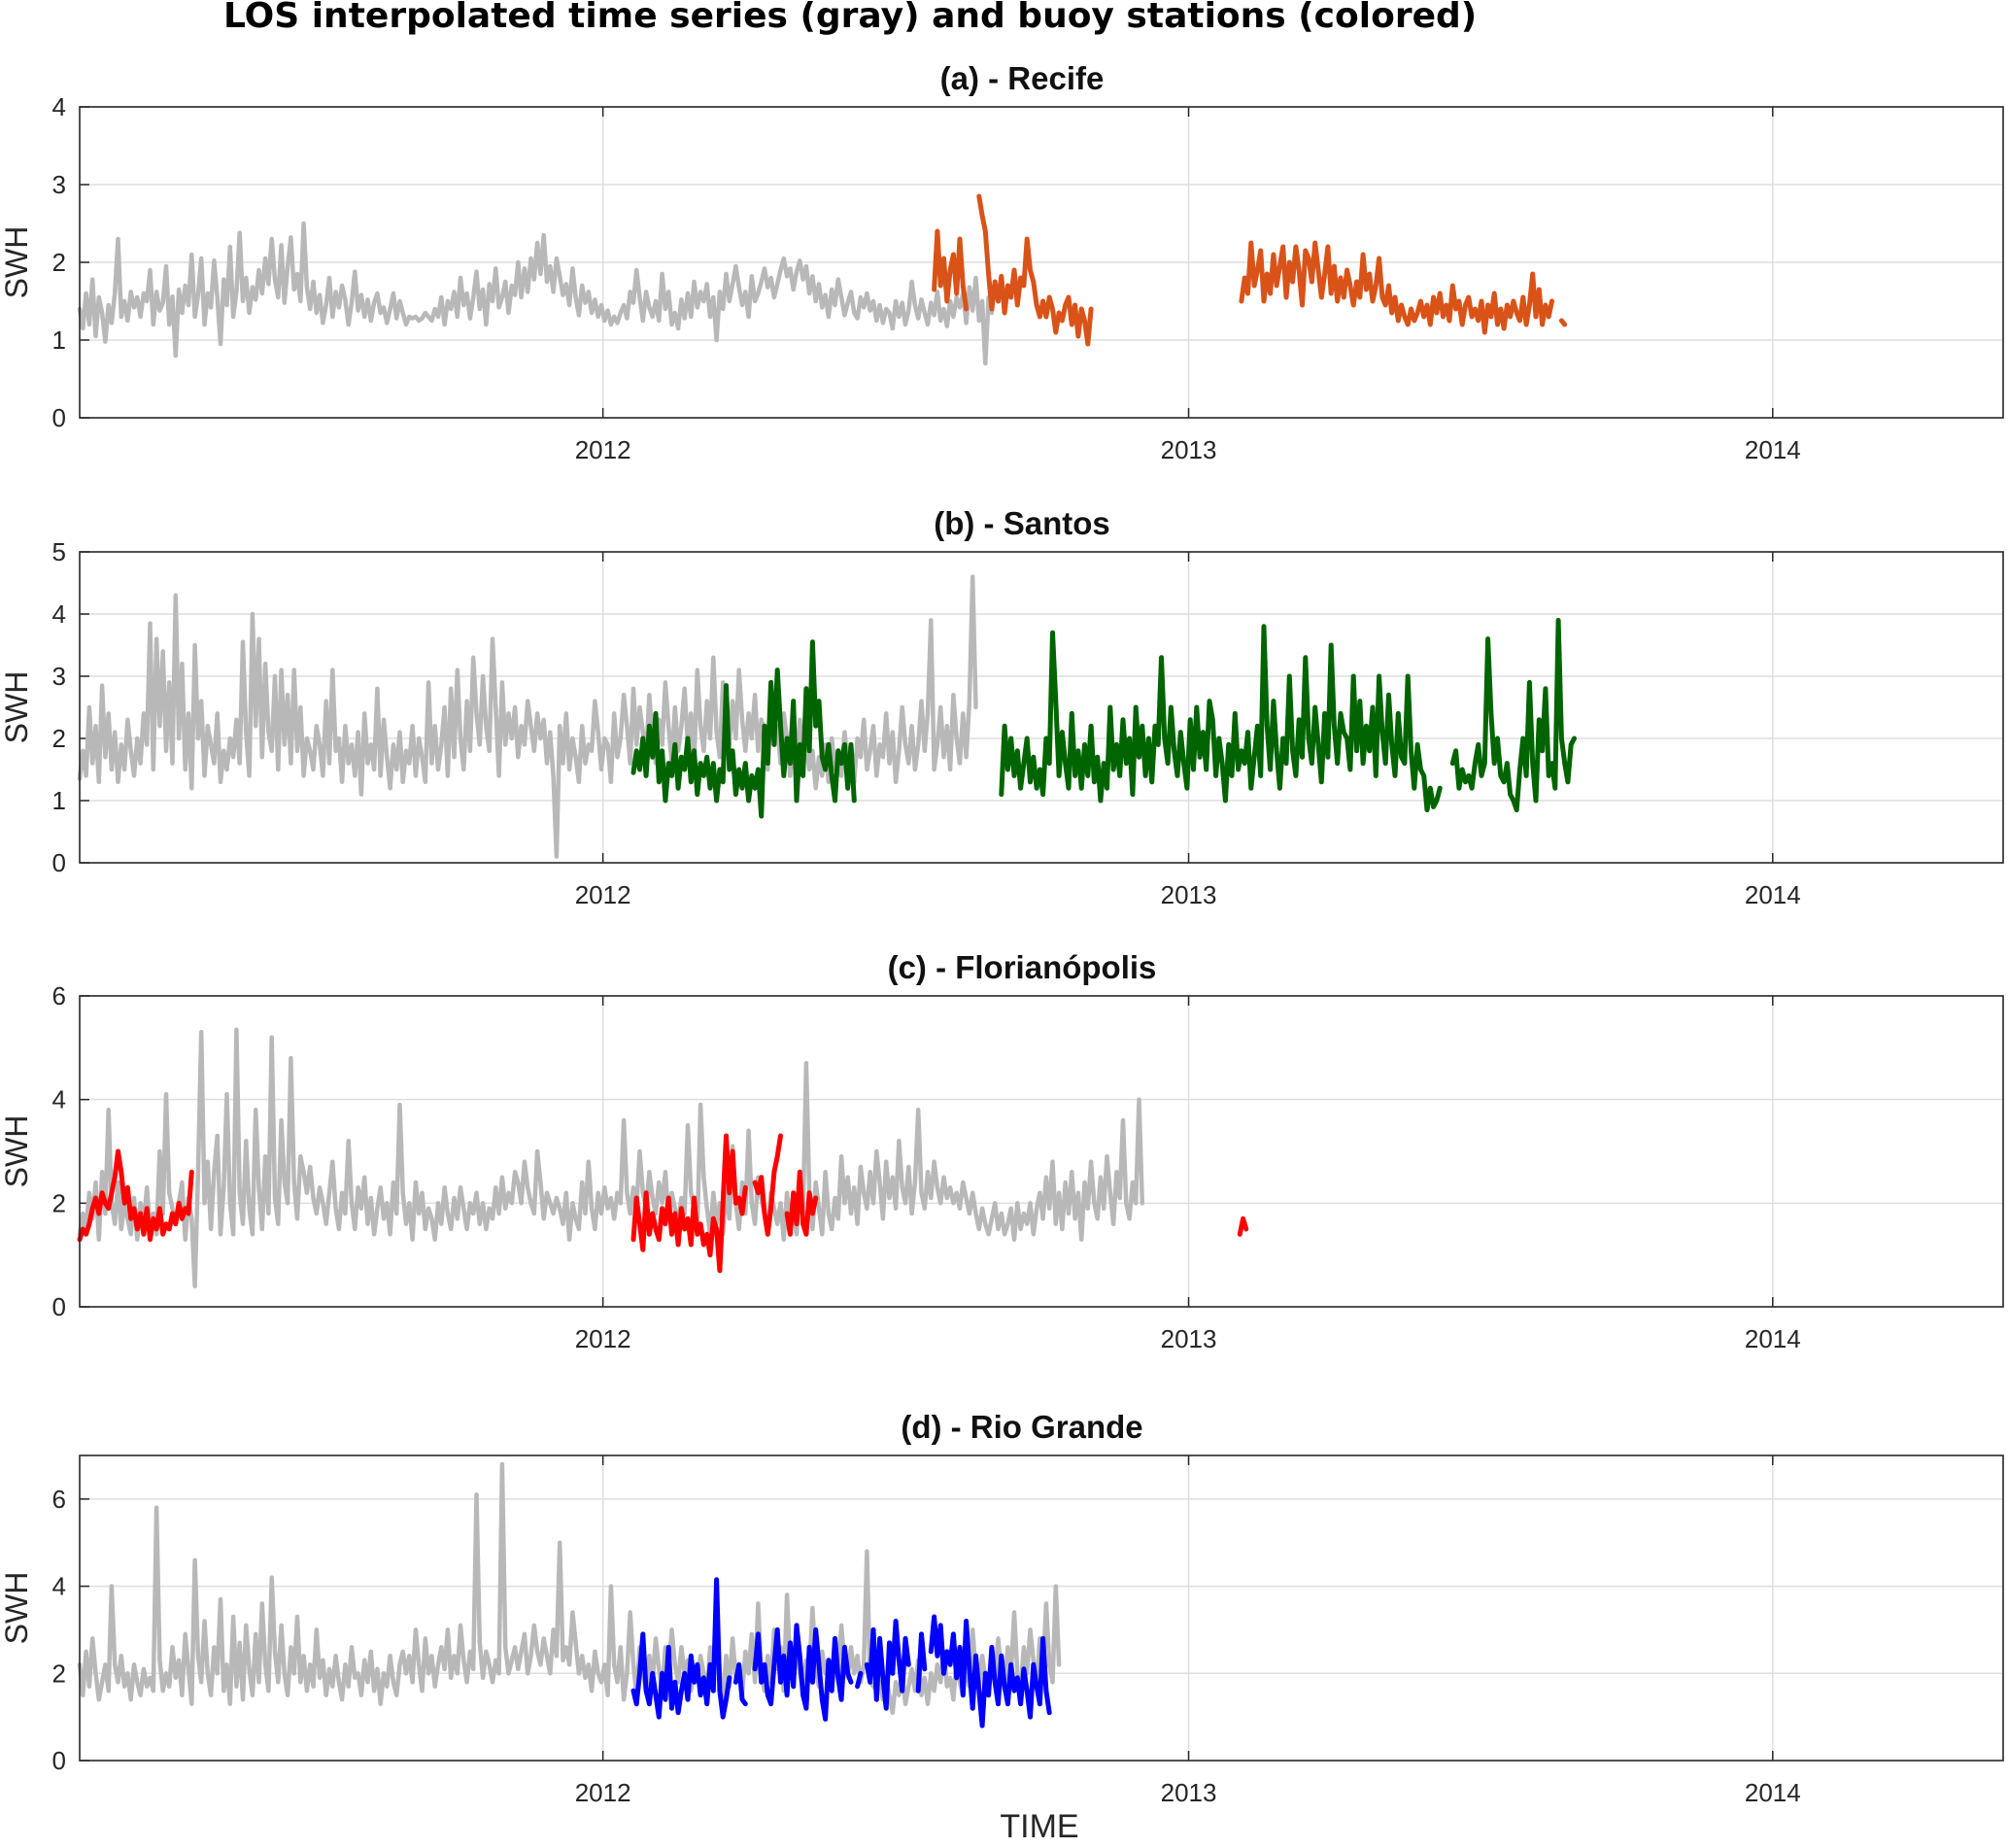 The width and height of the screenshot is (2008, 1848). Describe the element at coordinates (1022, 1427) in the screenshot. I see `panel-title: (d) - Rio Grande` at that location.